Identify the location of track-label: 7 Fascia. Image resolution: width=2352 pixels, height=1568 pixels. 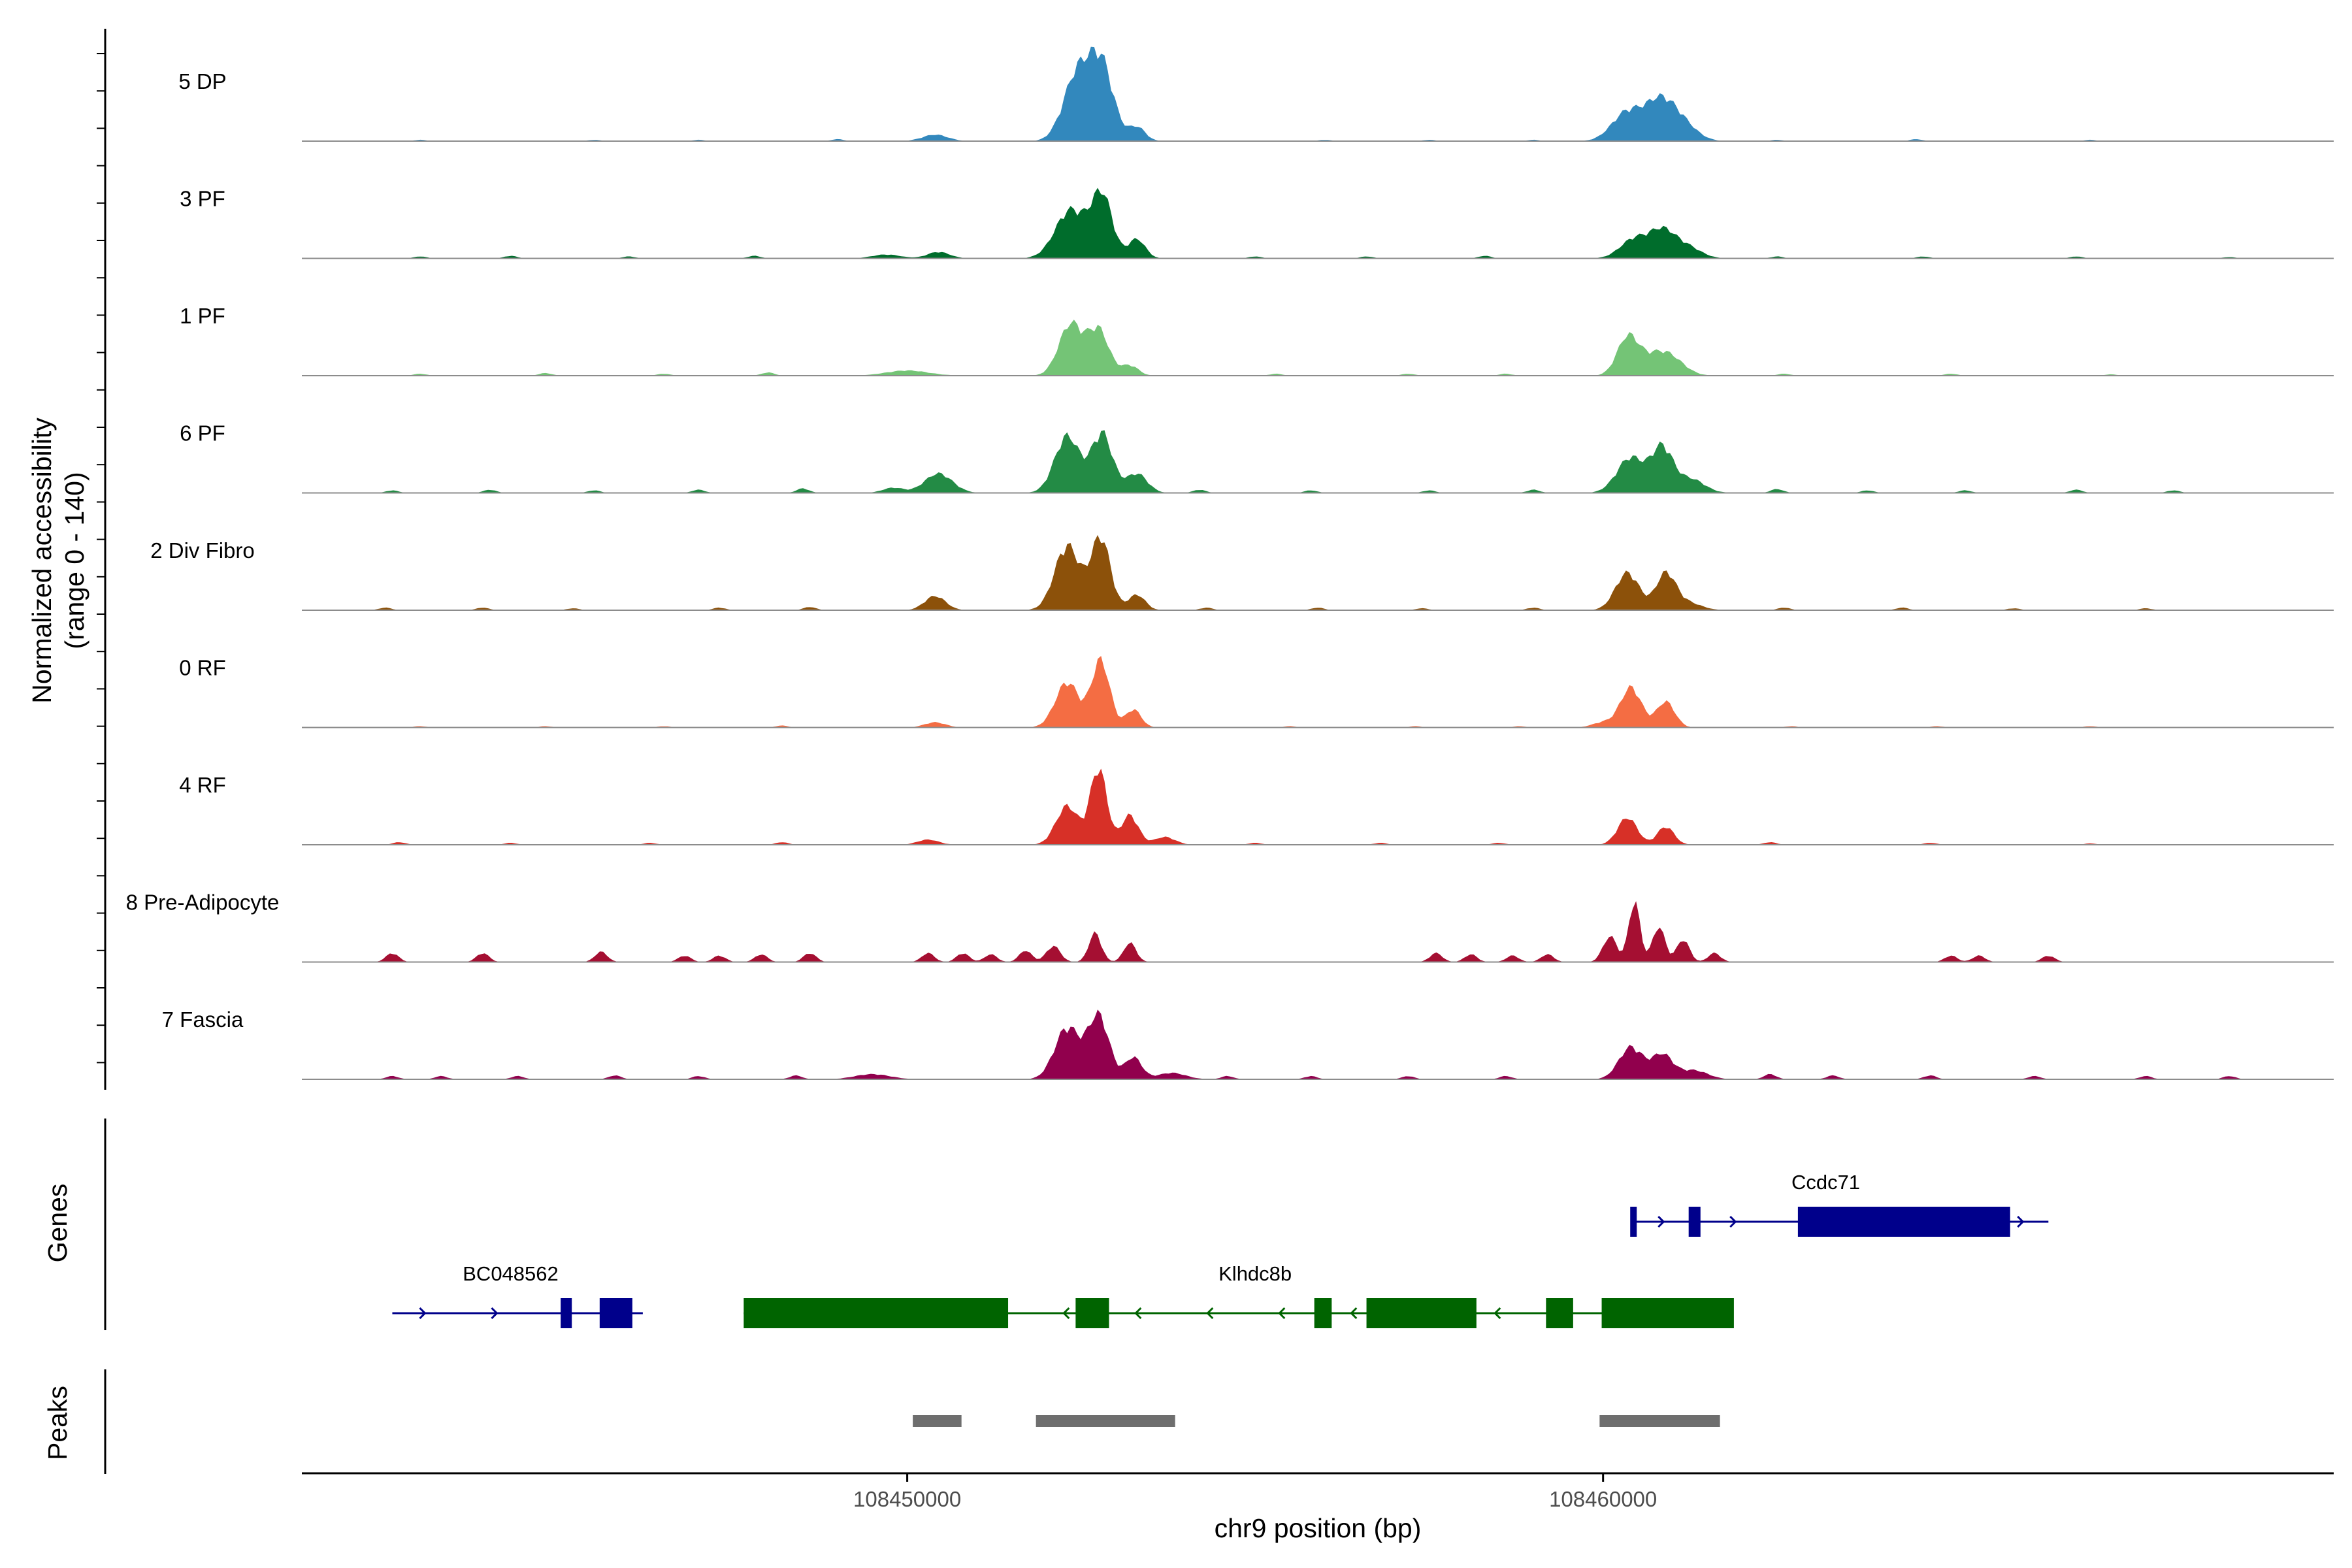
(203, 1019).